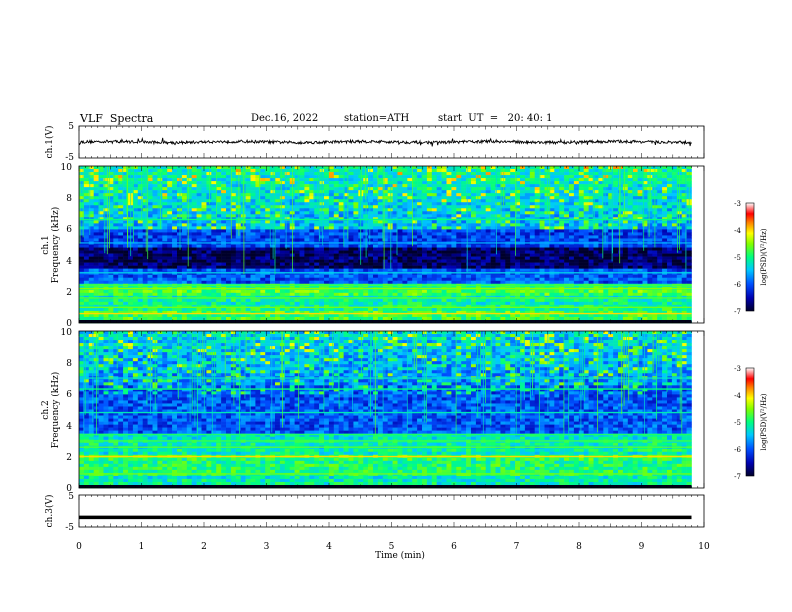  I want to click on ch1-ytick-top: 5, so click(71, 127).